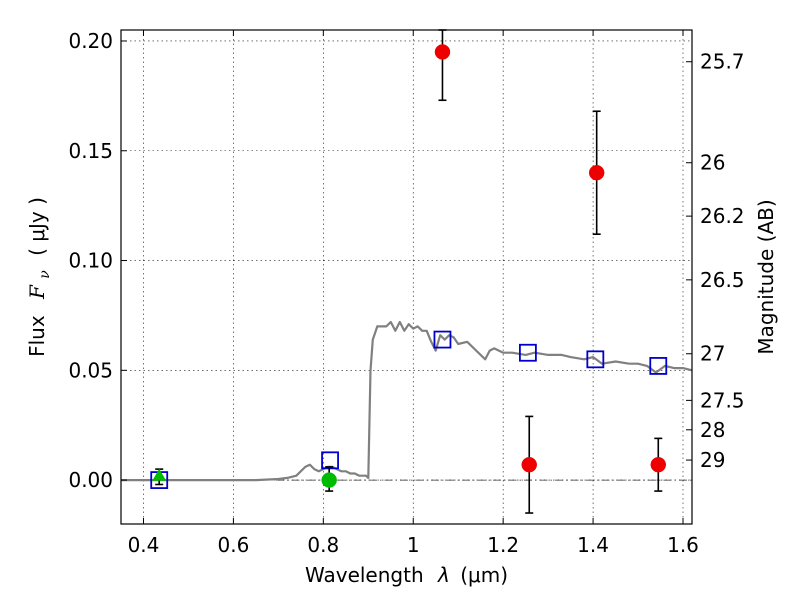 This screenshot has width=800, height=600. What do you see at coordinates (90, 41) in the screenshot?
I see `y-tick-label: 0.20` at bounding box center [90, 41].